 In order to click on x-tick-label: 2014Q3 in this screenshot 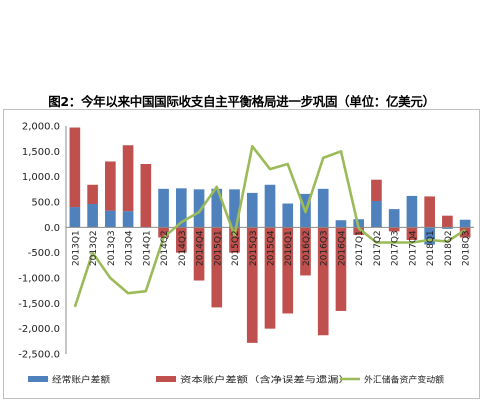, I will do `click(183, 248)`.